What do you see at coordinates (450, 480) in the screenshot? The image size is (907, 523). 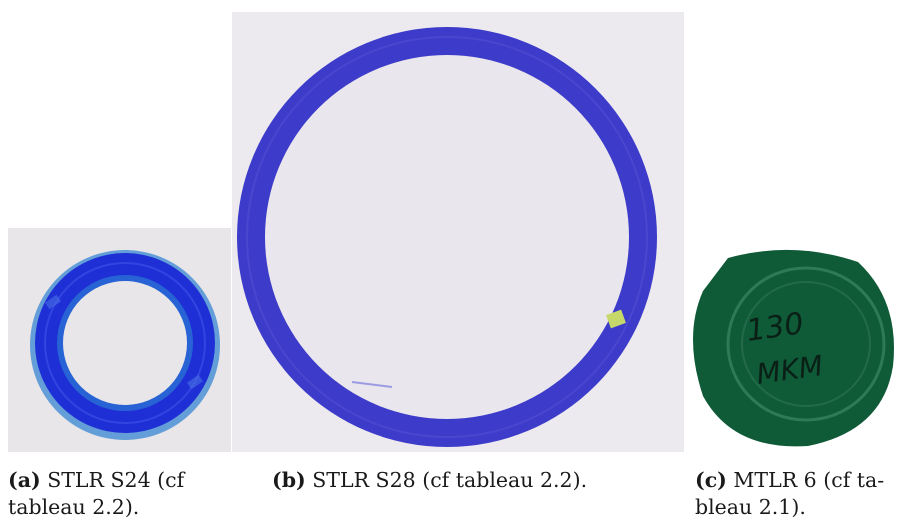 I see `caption-b-text: STLR S28 (cf tableau 2.2).` at bounding box center [450, 480].